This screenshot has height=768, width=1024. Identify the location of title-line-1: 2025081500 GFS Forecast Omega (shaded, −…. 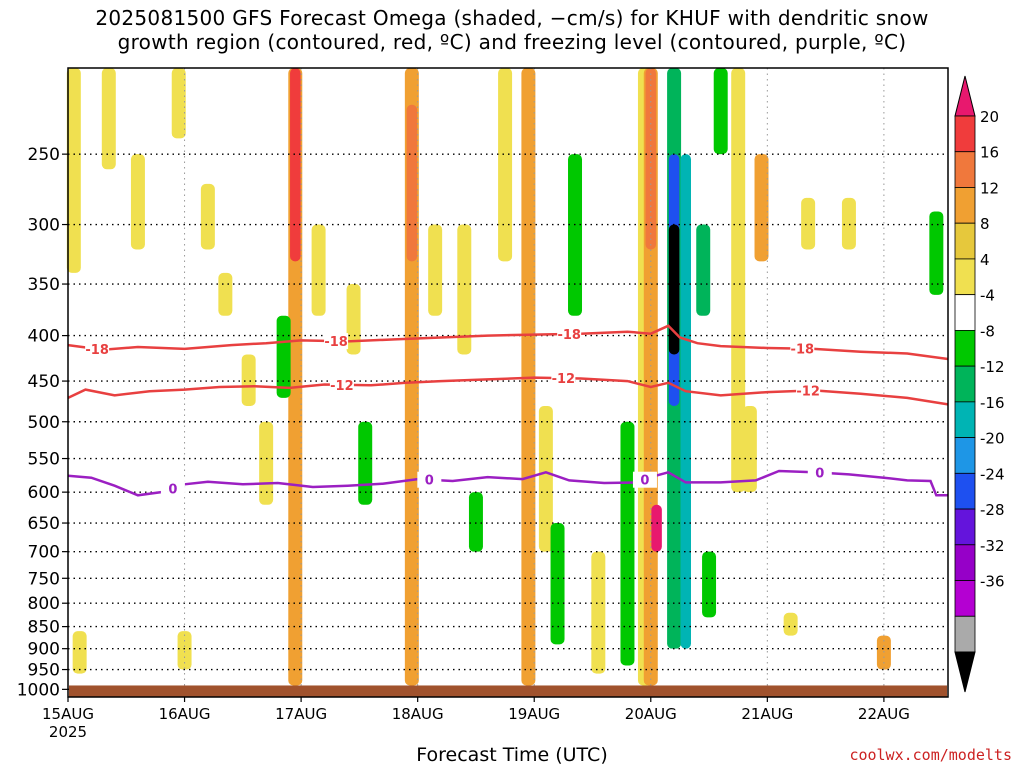
(512, 18).